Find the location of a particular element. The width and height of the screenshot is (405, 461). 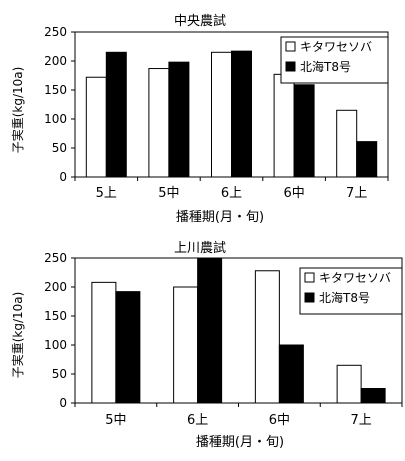

chart-title: 中央農試 is located at coordinates (200, 21).